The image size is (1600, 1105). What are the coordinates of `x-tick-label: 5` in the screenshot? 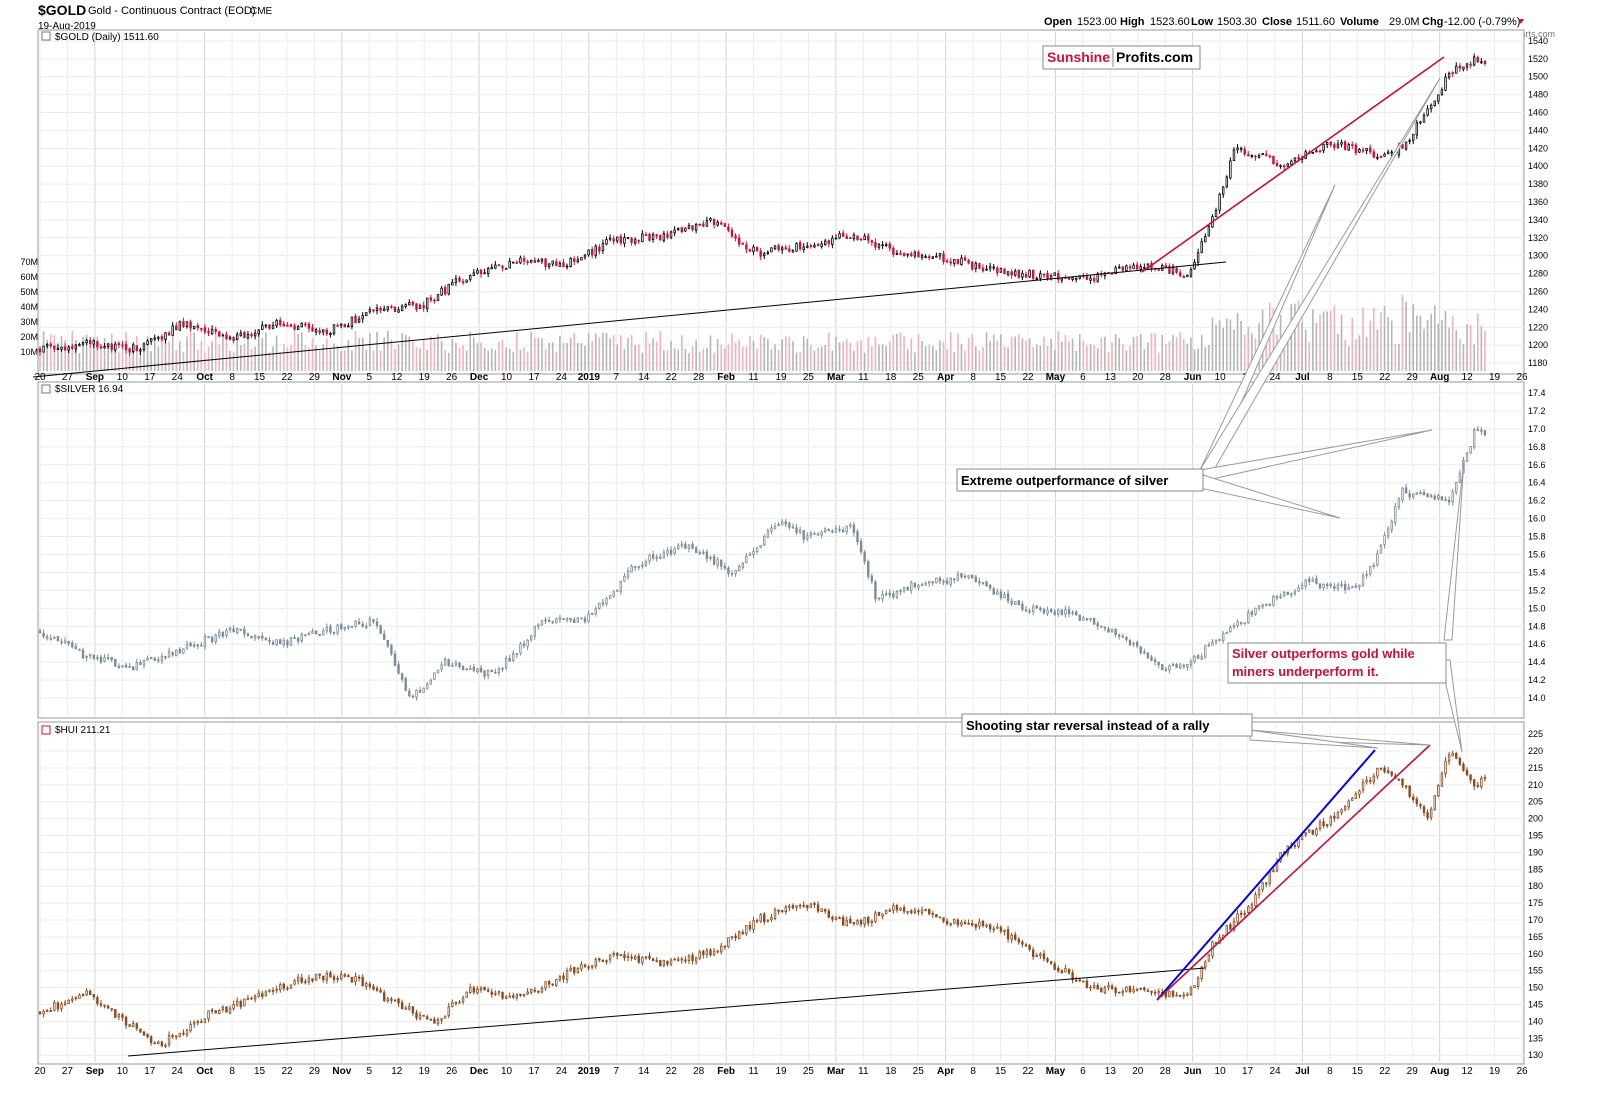 It's located at (370, 1071).